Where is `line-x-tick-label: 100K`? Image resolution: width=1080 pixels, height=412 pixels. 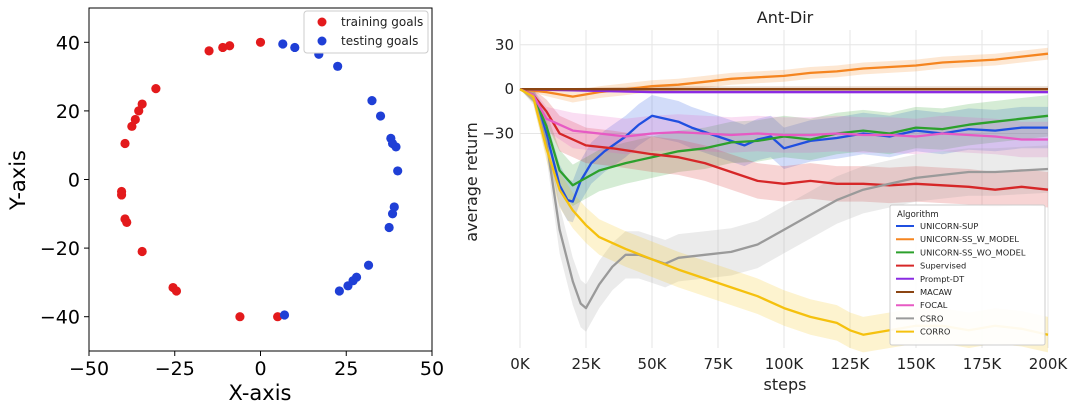
line-x-tick-label: 100K is located at coordinates (785, 364).